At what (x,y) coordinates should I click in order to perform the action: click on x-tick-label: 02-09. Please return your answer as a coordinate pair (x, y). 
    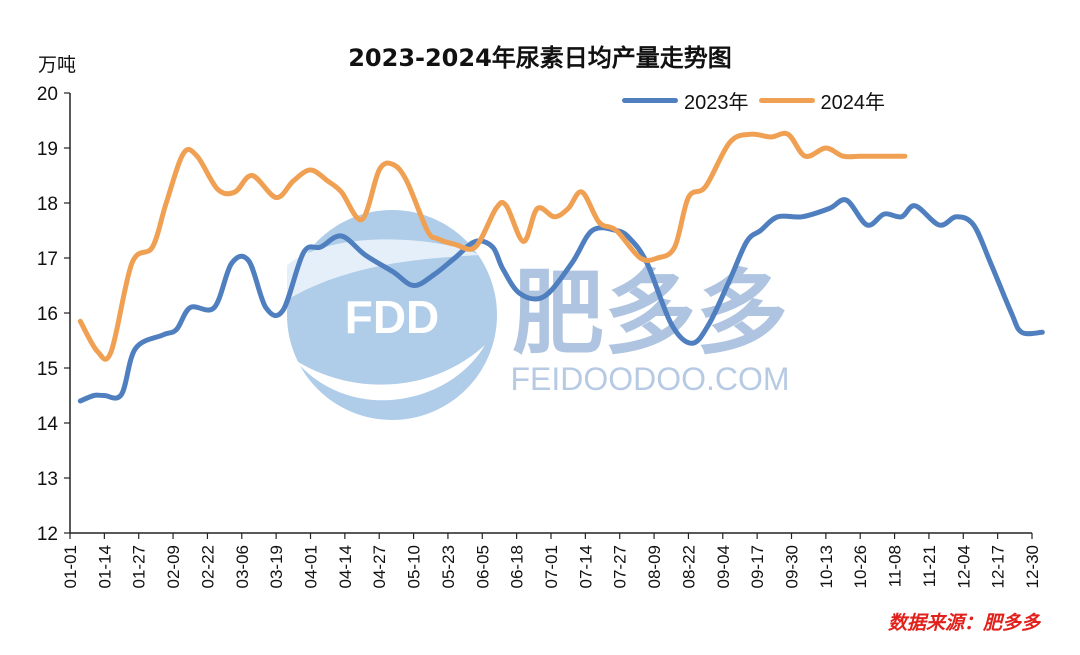
    Looking at the image, I should click on (173, 566).